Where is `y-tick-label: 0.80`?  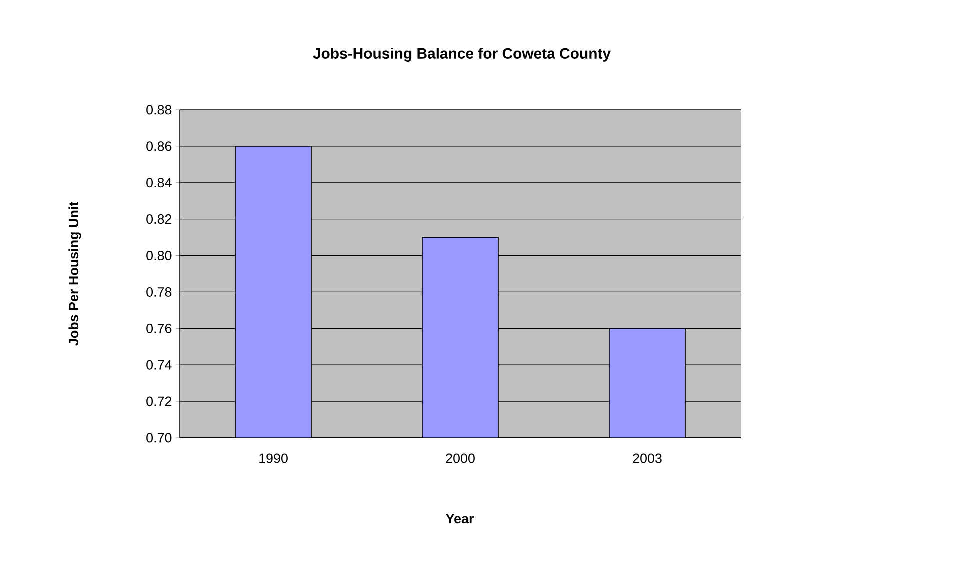 y-tick-label: 0.80 is located at coordinates (159, 256).